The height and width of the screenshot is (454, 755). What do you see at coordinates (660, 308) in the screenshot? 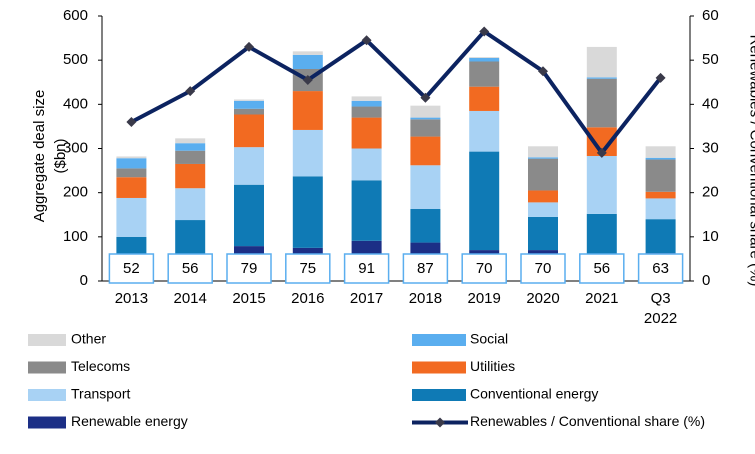
I see `x-tick-label: Q3 2022` at bounding box center [660, 308].